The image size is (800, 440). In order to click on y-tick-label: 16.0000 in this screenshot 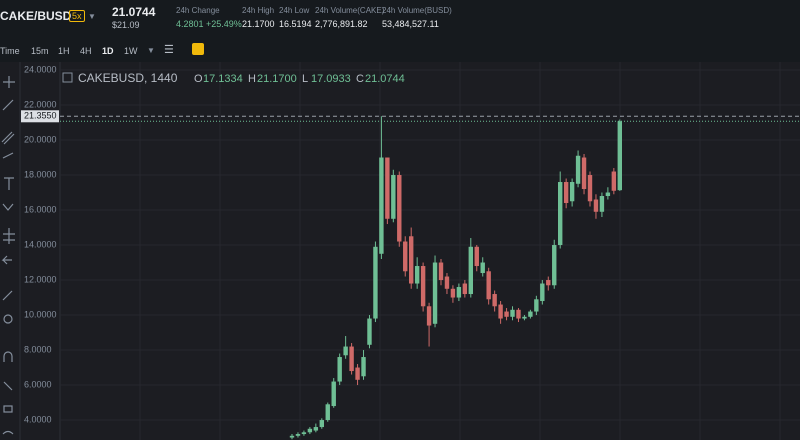, I will do `click(40, 209)`.